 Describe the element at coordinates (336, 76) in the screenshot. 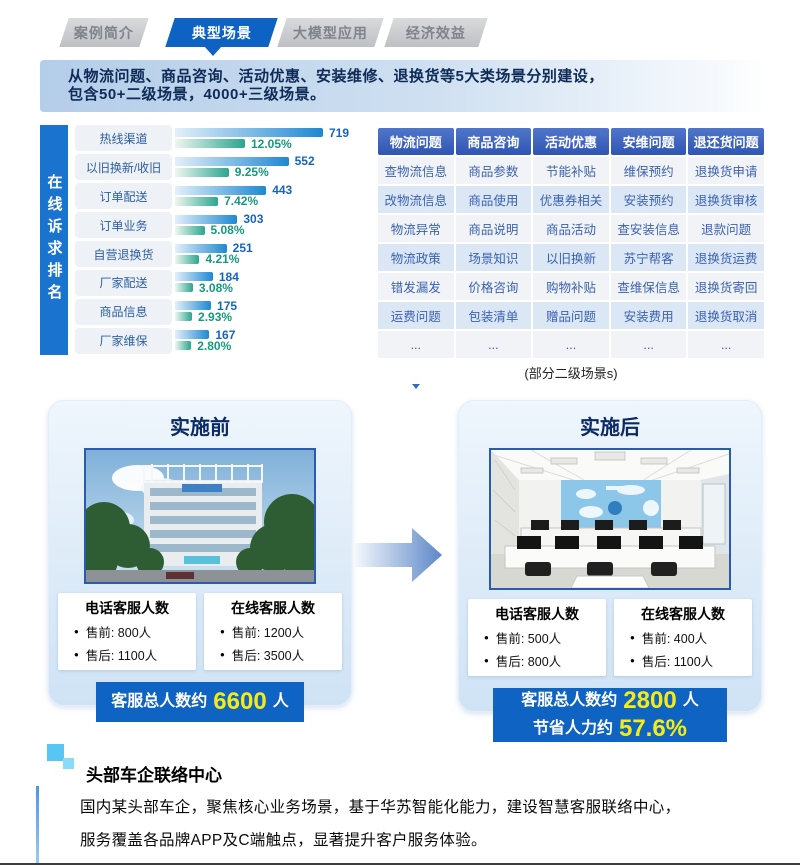

I see `banner-line1: 从物流问题、商品咨询、活动优惠、安装维修、退换货等5大类场景分别建设，` at that location.